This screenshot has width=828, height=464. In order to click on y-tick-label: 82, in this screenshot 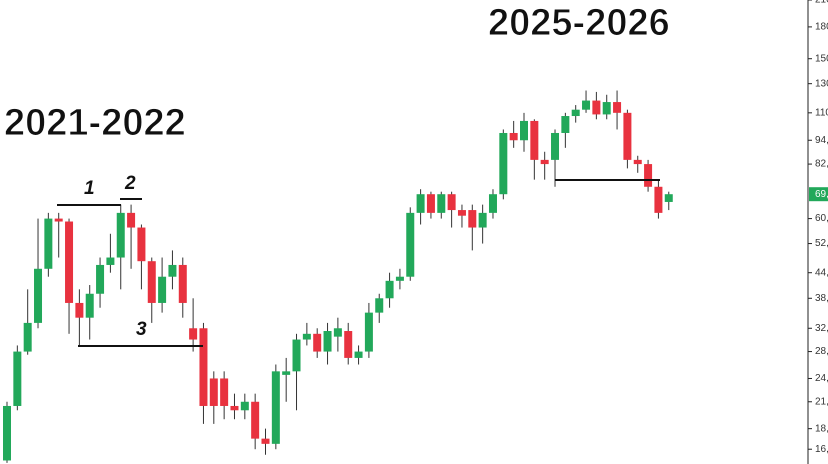, I will do `click(821, 164)`.